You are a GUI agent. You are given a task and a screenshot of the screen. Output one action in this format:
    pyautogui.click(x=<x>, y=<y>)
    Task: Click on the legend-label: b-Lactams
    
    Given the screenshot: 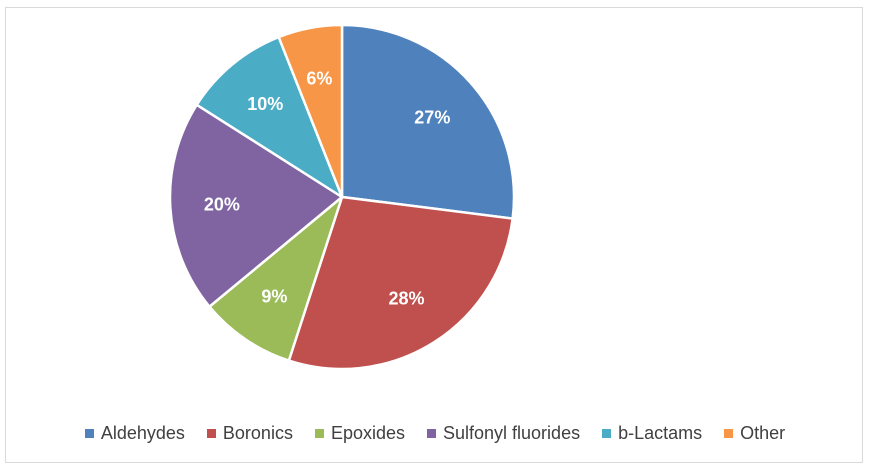 What is the action you would take?
    pyautogui.click(x=660, y=432)
    